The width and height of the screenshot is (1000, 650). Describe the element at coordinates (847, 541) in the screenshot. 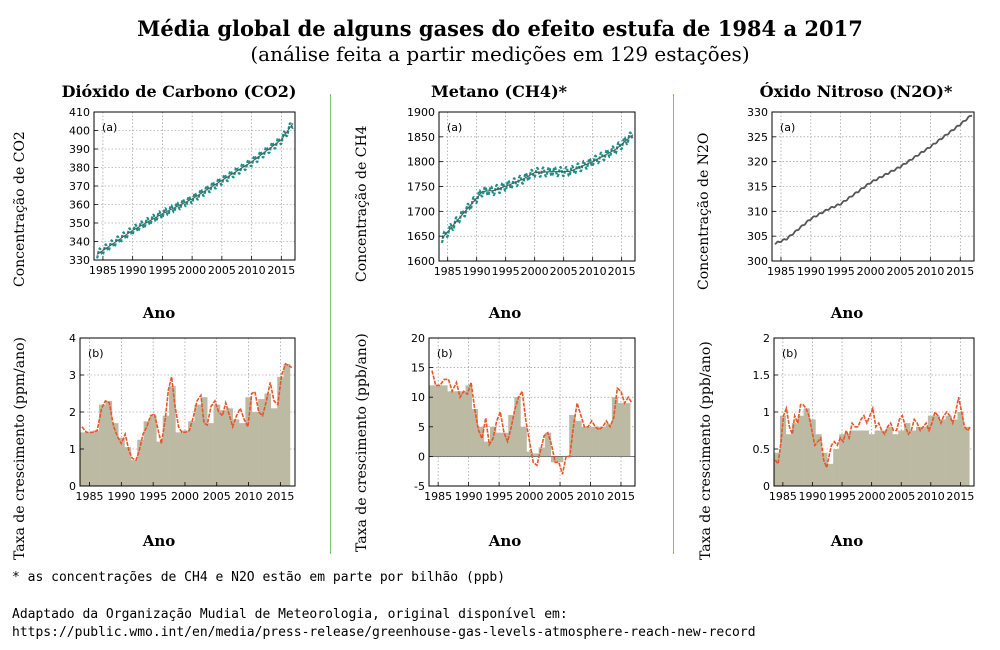

I see `n2o-growth-xlabel: Ano` at that location.